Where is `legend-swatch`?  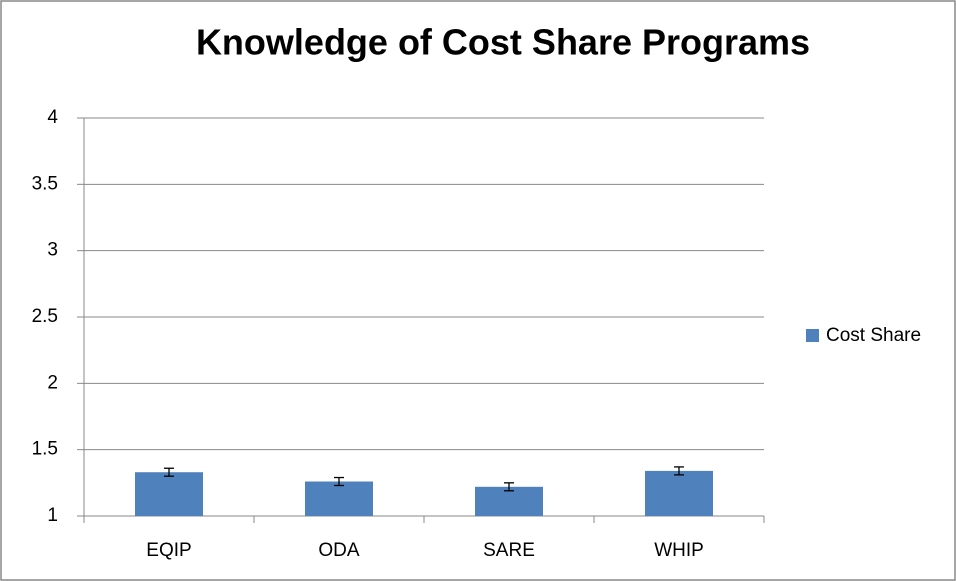
legend-swatch is located at coordinates (812, 335).